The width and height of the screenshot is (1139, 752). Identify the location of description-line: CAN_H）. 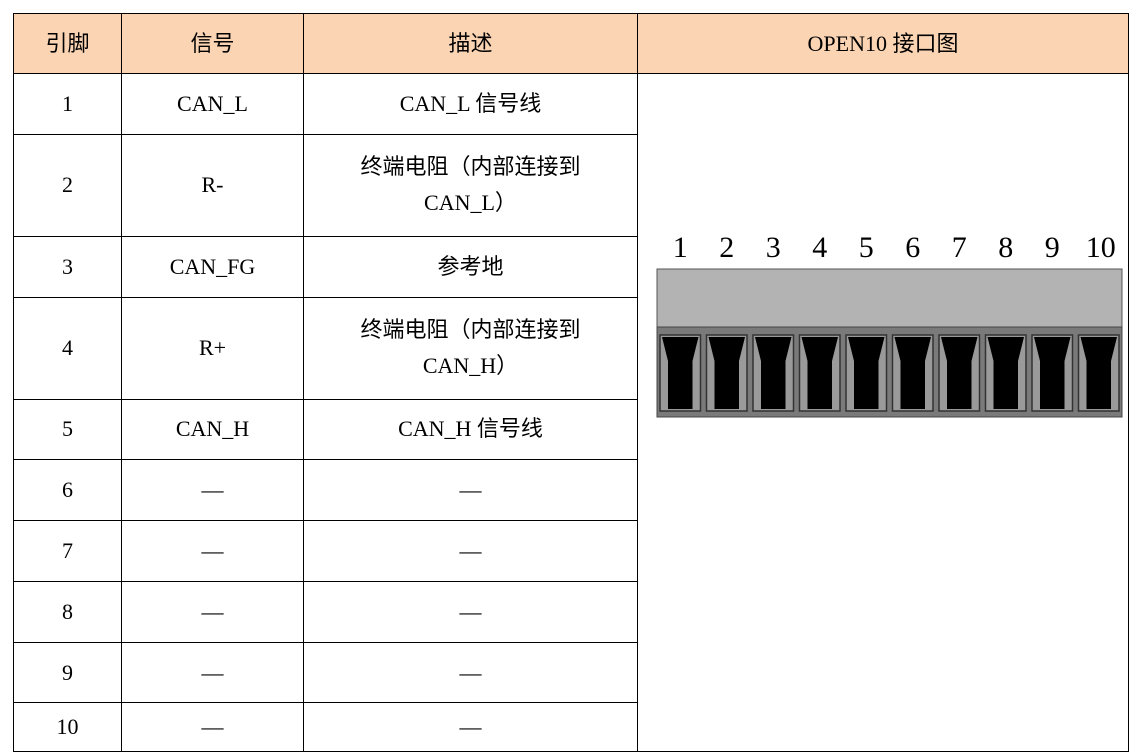
(470, 366).